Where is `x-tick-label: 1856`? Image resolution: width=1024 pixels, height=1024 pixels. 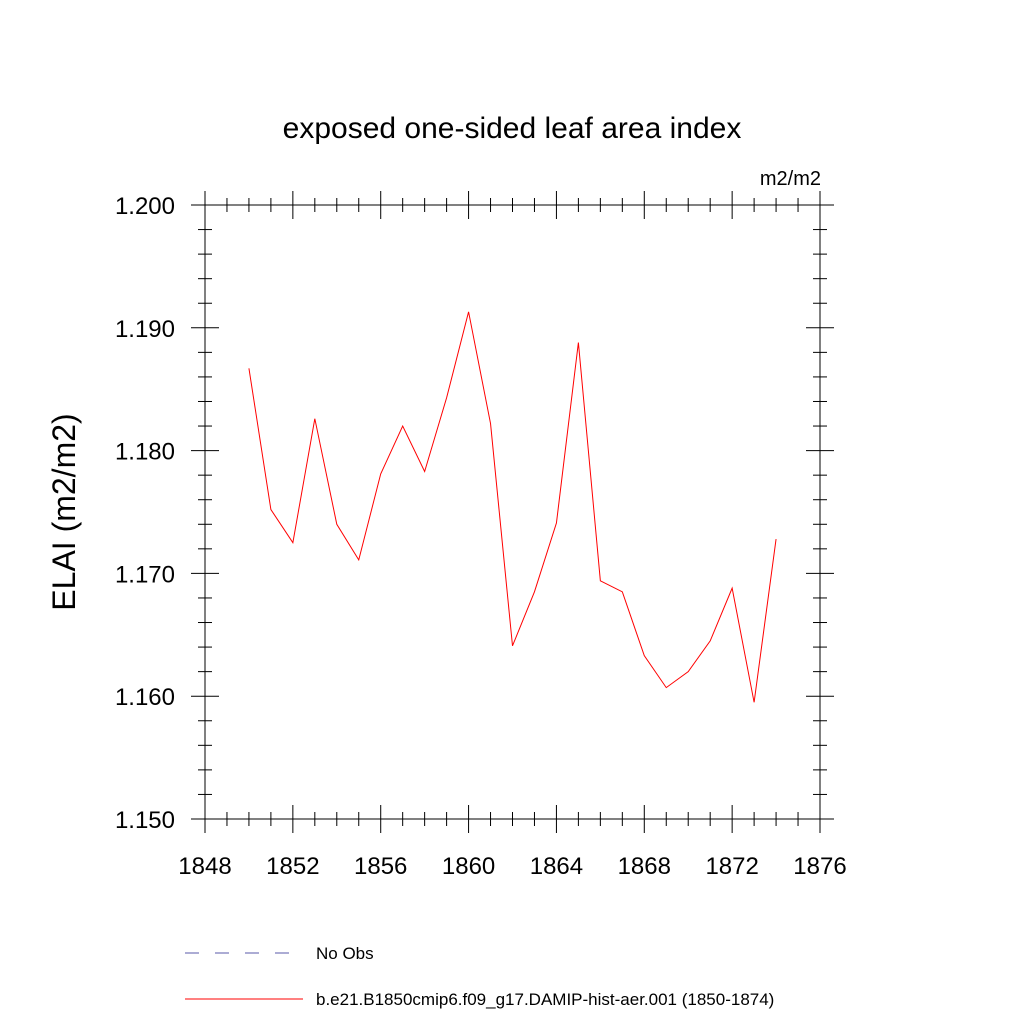 x-tick-label: 1856 is located at coordinates (380, 866).